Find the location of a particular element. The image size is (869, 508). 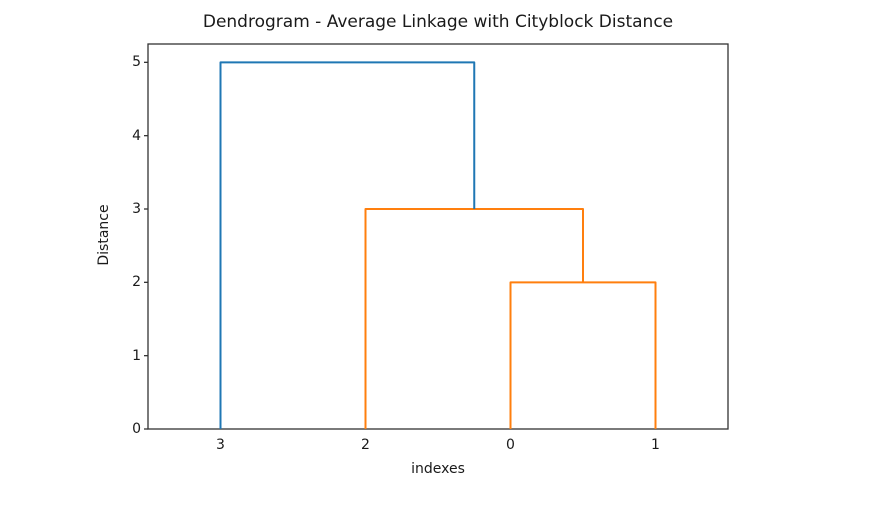

y-tick-label: 3 is located at coordinates (136, 209).